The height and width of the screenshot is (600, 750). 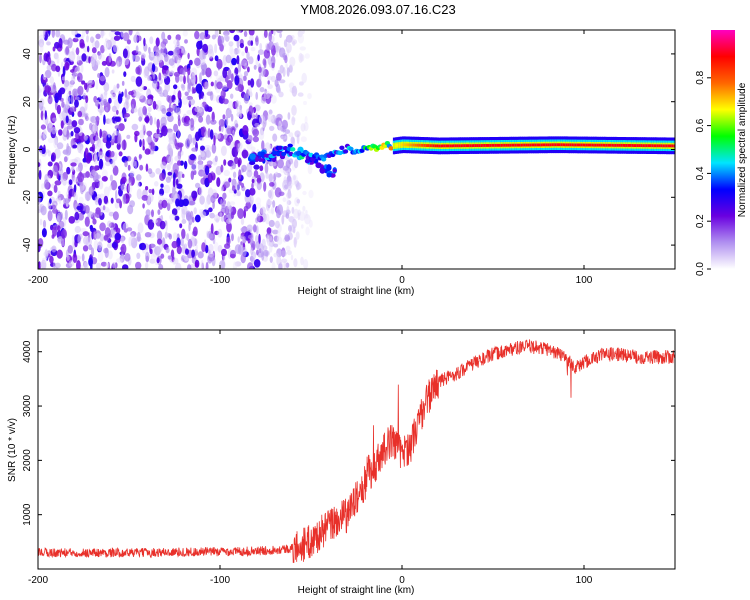 I want to click on colorbar-axis: 0.0 0.2 0.4 0.6 0.8, so click(x=703, y=173).